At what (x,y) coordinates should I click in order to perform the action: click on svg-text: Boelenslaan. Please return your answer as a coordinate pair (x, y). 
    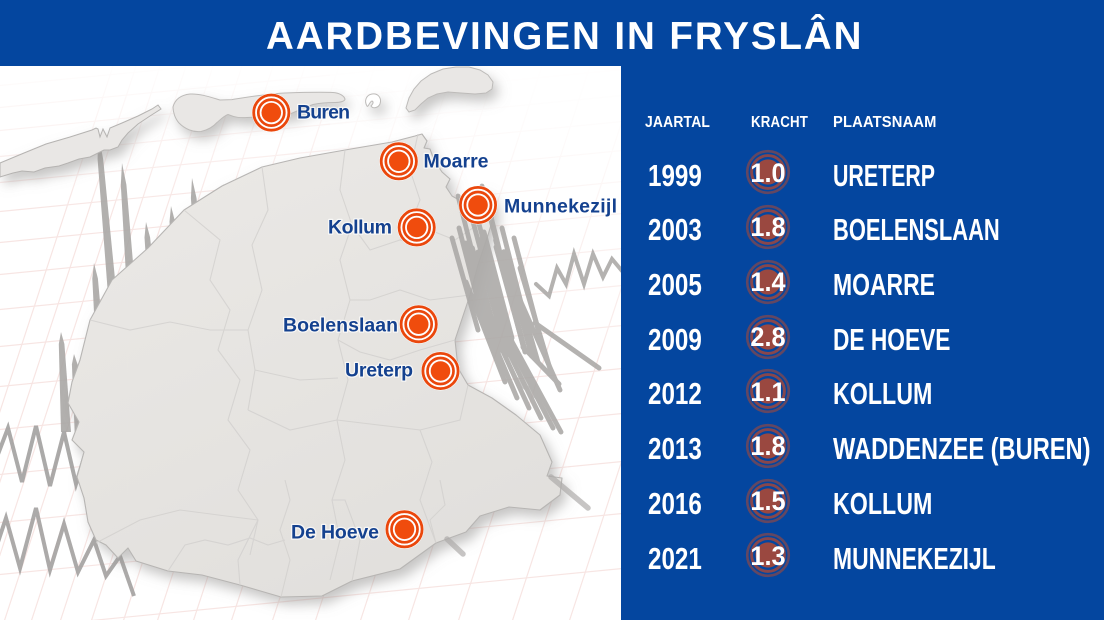
    Looking at the image, I should click on (340, 325).